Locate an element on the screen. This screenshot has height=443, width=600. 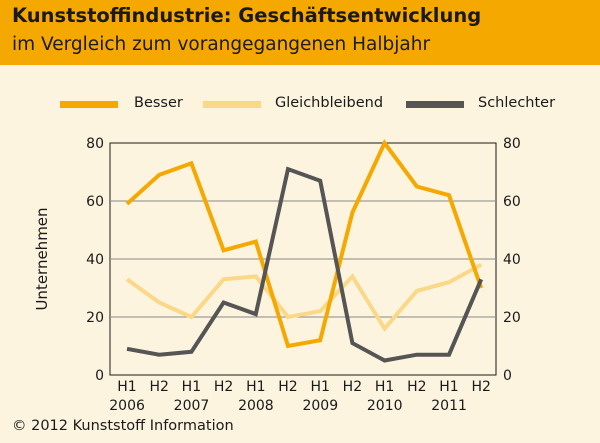
x-year-label: 2009 is located at coordinates (320, 406).